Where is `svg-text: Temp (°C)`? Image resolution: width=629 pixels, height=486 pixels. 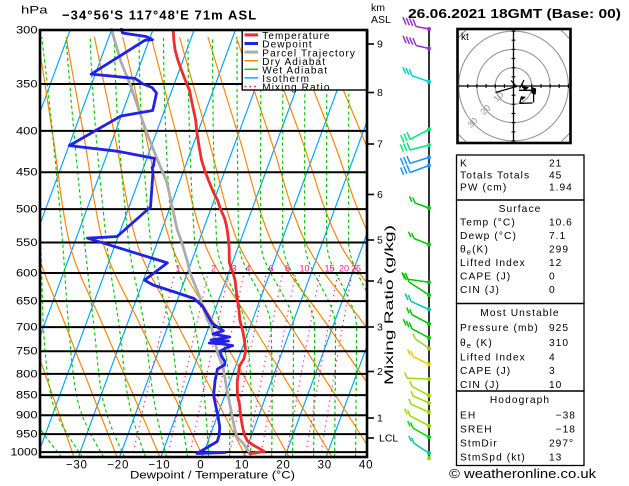
svg-text: Temp (°C) is located at coordinates (488, 223).